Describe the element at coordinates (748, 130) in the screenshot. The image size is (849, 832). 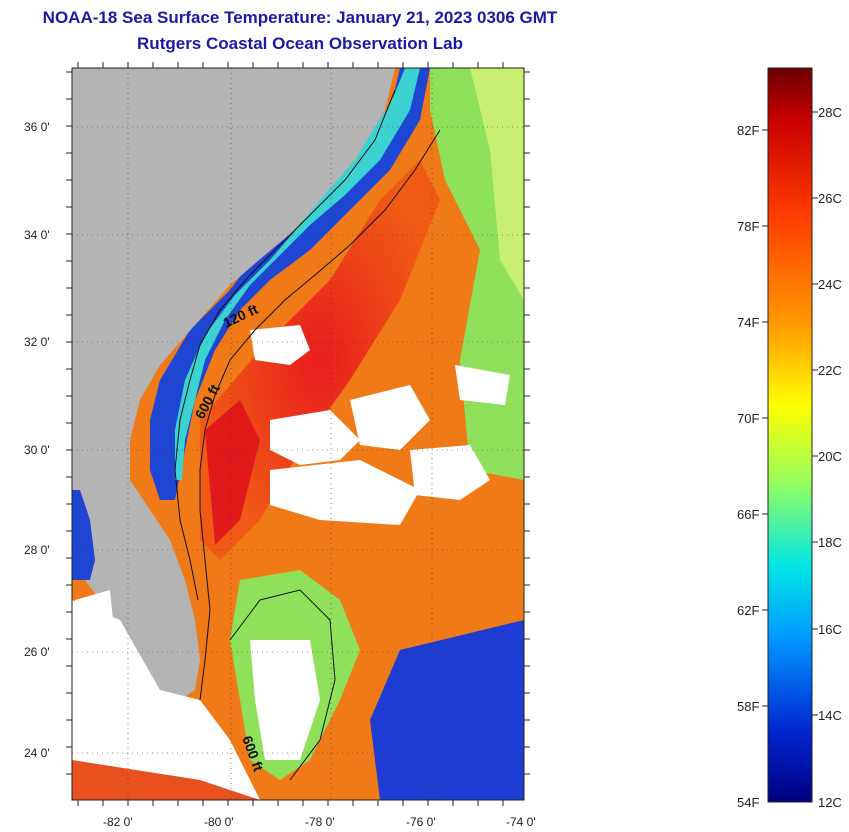
I see `colorbar-f-82: 82F` at that location.